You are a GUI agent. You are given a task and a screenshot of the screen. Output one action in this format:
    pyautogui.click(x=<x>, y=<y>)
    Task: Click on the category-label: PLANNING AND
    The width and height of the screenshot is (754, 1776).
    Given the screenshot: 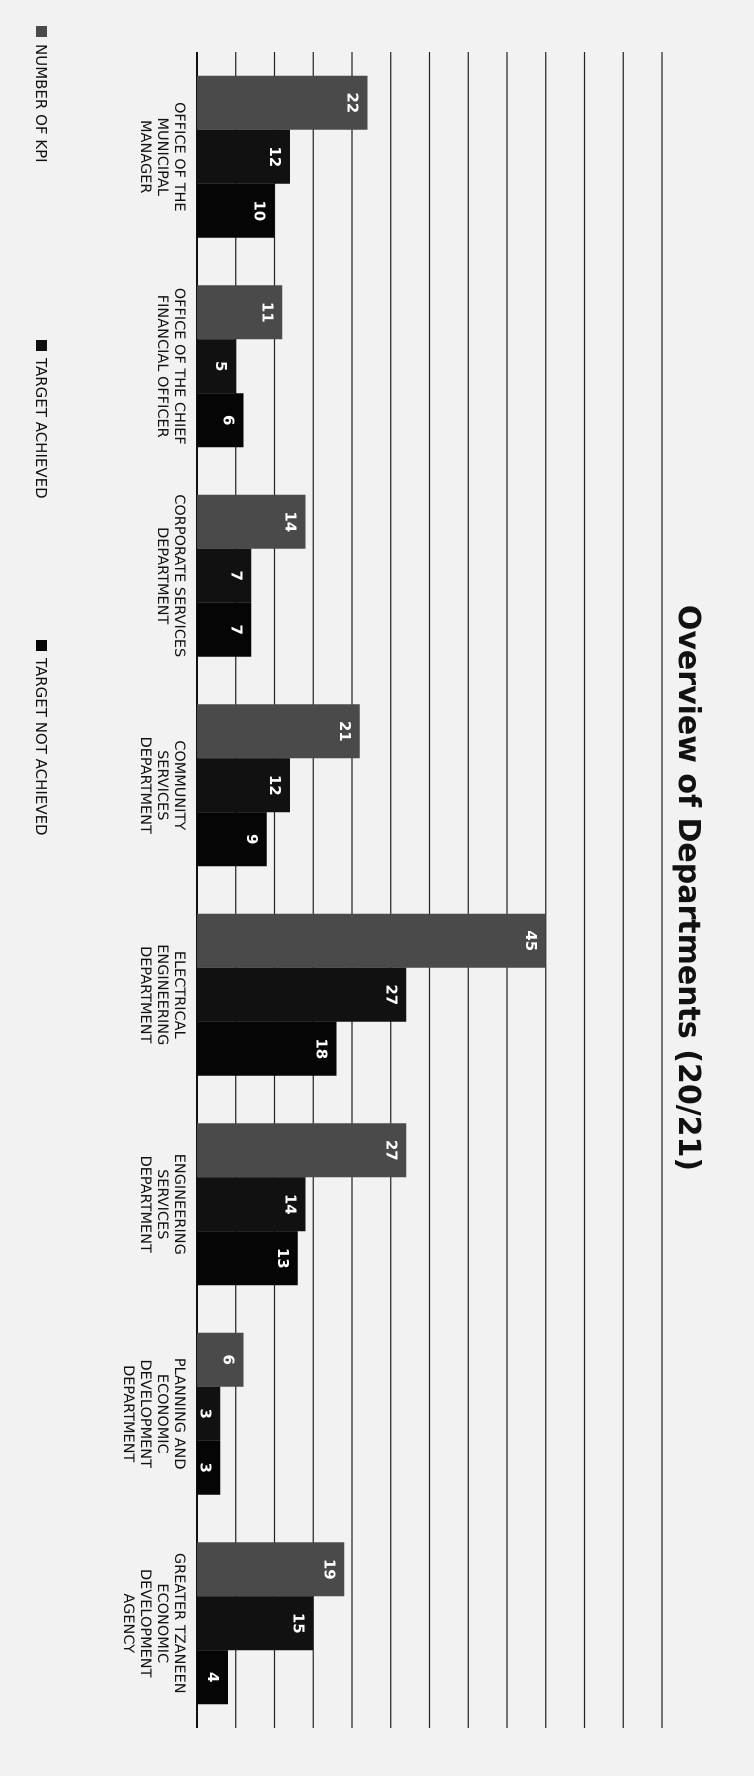 What is the action you would take?
    pyautogui.click(x=179, y=1414)
    